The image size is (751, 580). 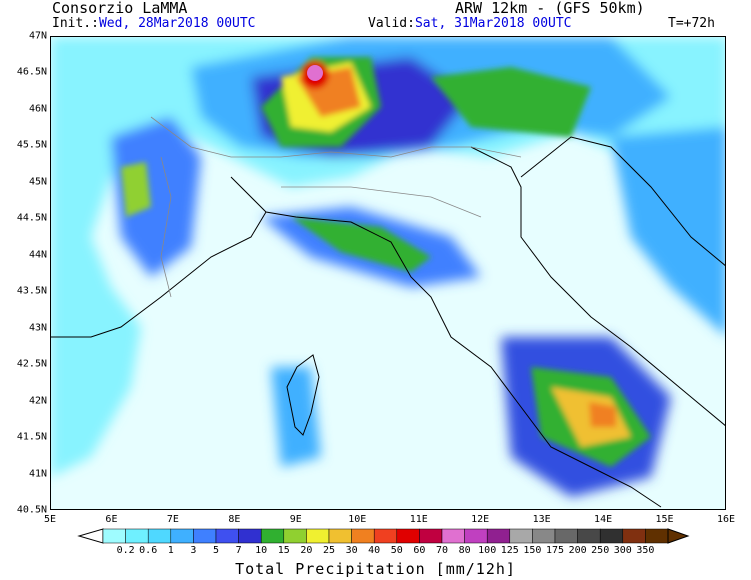 What do you see at coordinates (37, 401) in the screenshot?
I see `lat-tick: 42N` at bounding box center [37, 401].